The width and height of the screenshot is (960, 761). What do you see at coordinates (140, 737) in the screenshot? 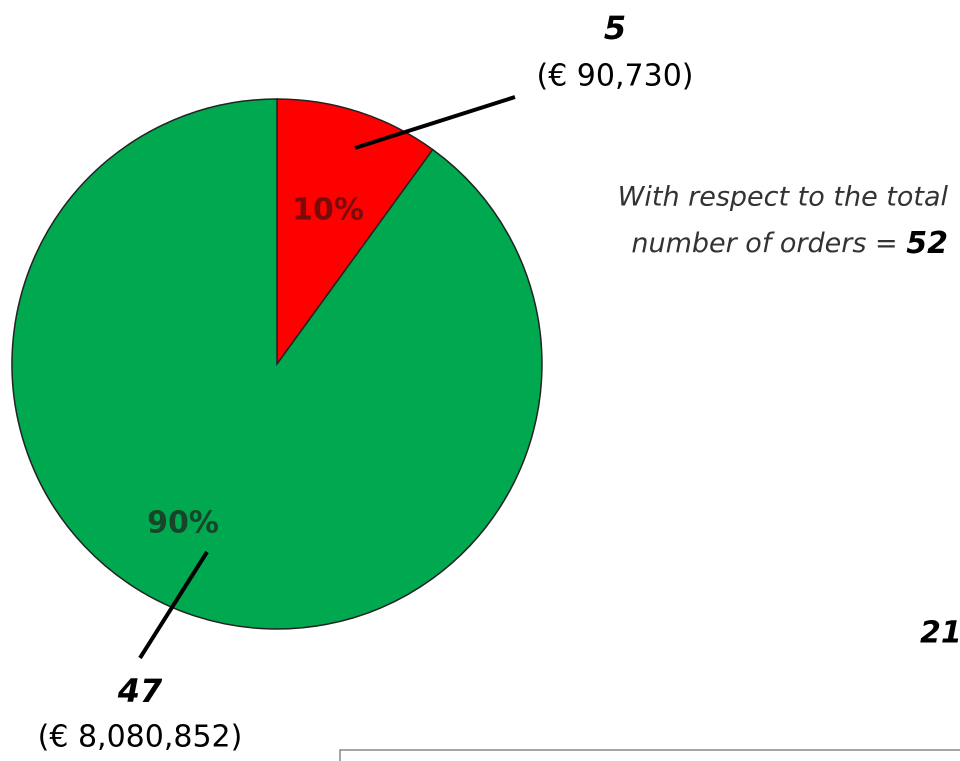
I see `amount-label: (€ 8,080,852)` at bounding box center [140, 737].